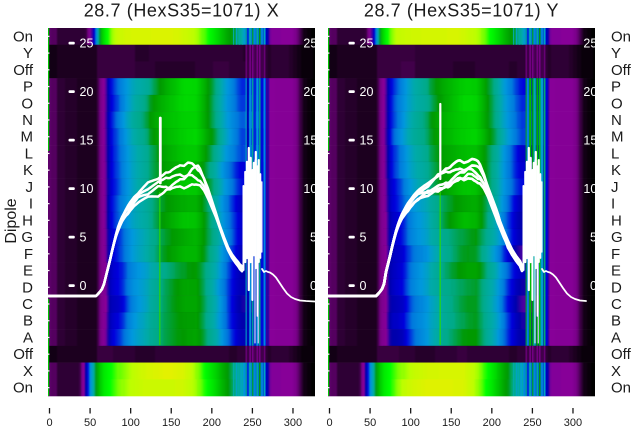 This screenshot has height=440, width=640. Describe the element at coordinates (182, 11) in the screenshot. I see `svg-text: 28.7 (HexS35=1071) X` at that location.